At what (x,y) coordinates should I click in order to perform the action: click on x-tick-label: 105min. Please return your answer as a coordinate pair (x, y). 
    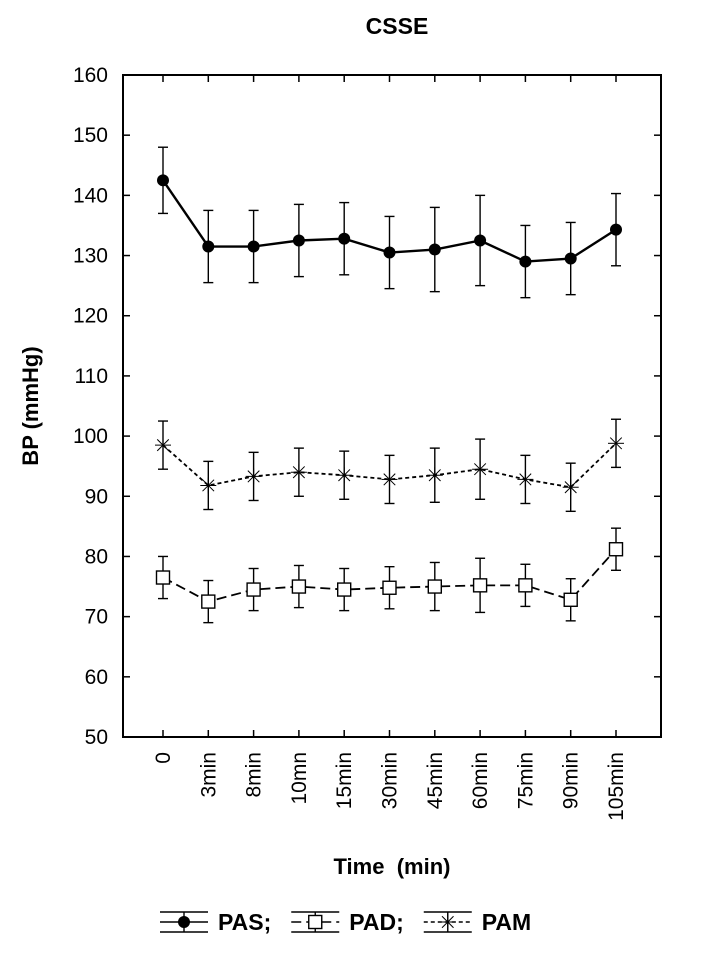
    Looking at the image, I should click on (616, 786).